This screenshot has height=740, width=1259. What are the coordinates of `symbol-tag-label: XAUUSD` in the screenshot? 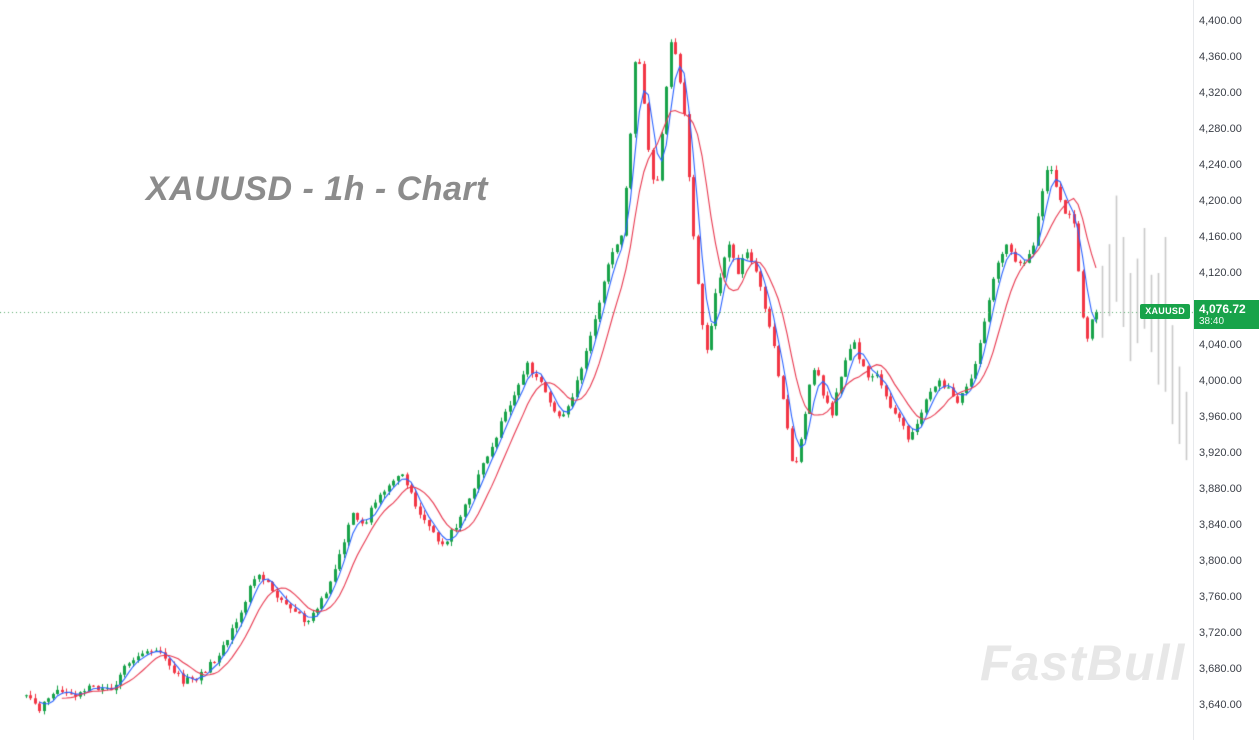 It's located at (1165, 310).